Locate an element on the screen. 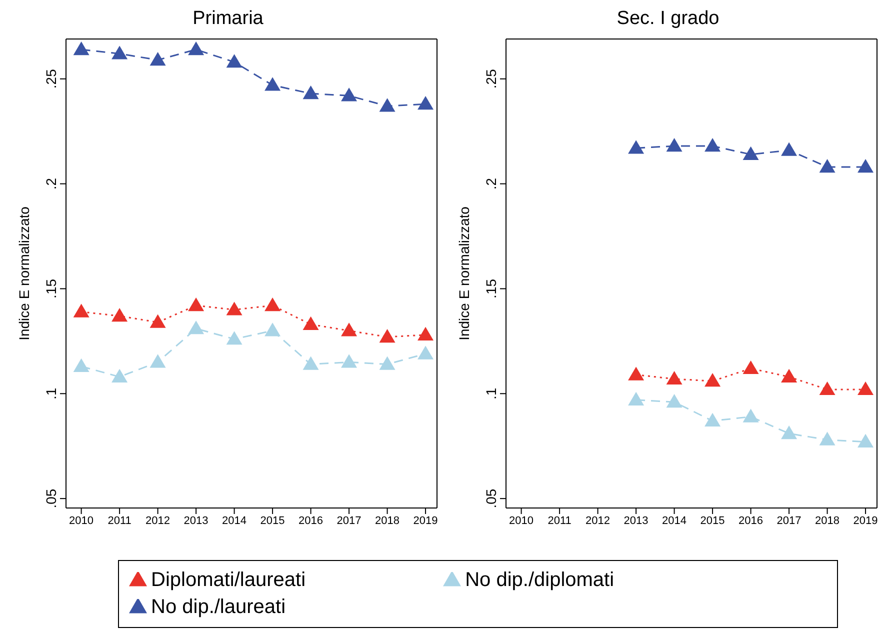 The image size is (896, 641). legend-label: Diplomati/laureati is located at coordinates (228, 580).